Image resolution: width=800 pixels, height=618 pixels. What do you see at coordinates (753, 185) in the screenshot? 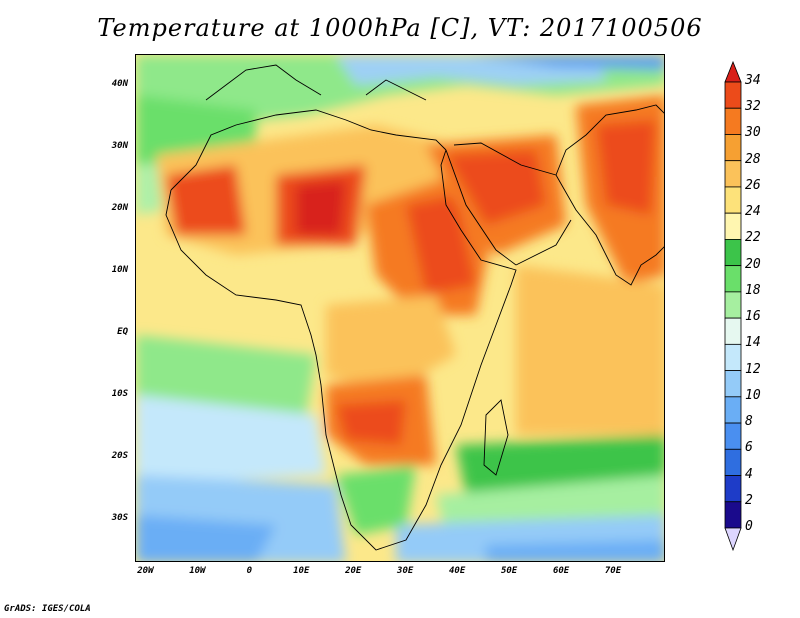
I see `colorbar-level-label: 26` at bounding box center [753, 185].